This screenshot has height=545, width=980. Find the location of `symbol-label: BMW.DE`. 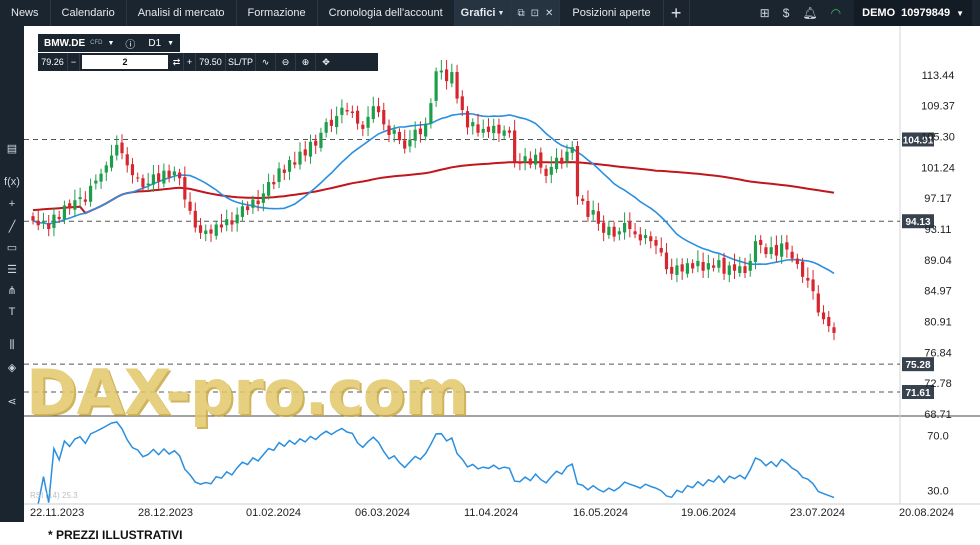

symbol-label: BMW.DE is located at coordinates (65, 43).